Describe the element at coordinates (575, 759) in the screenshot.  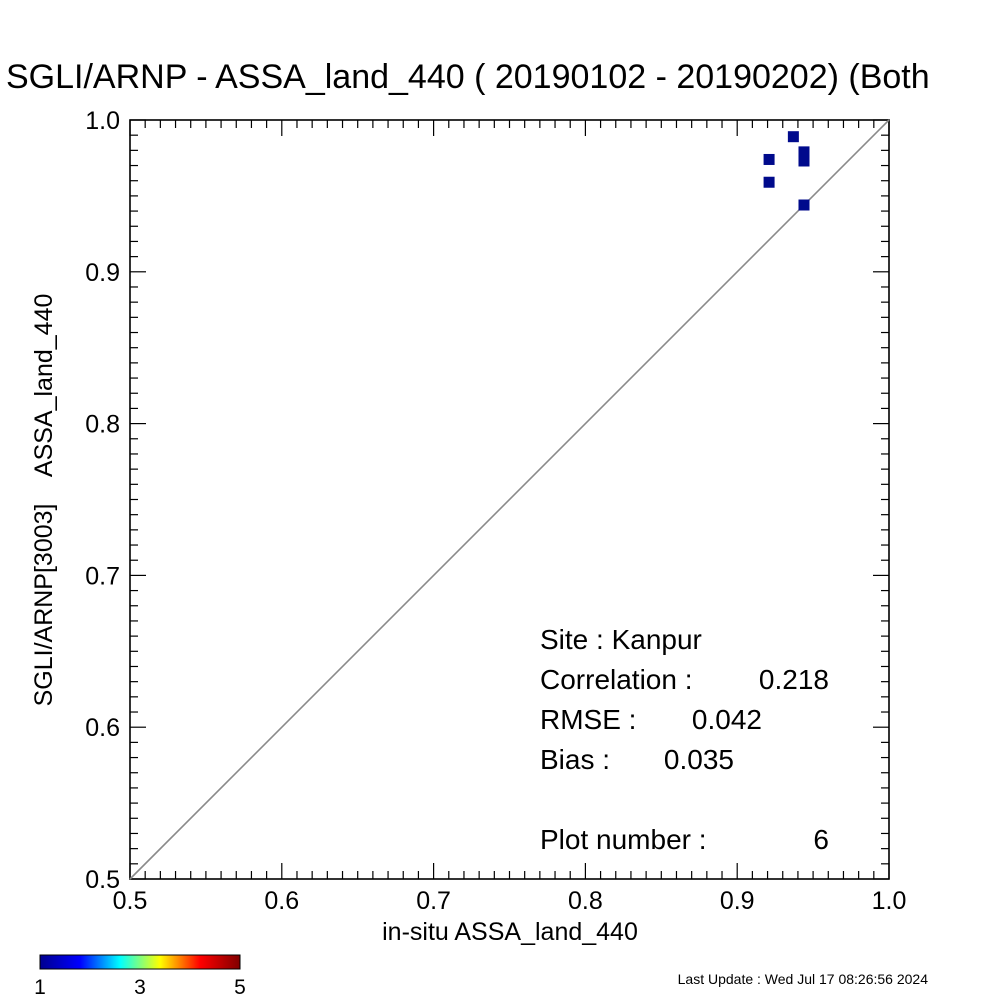
I see `stat-bias-label: Bias :` at that location.